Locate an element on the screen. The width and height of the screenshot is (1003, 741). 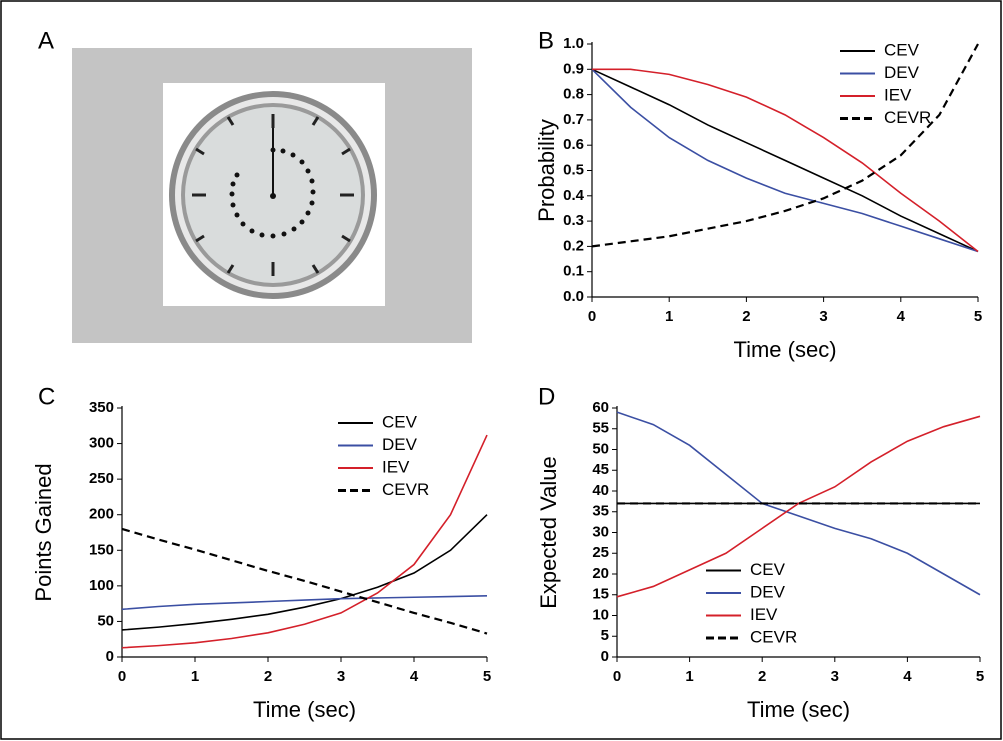
y-axis-label: Points Gained is located at coordinates (43, 532).